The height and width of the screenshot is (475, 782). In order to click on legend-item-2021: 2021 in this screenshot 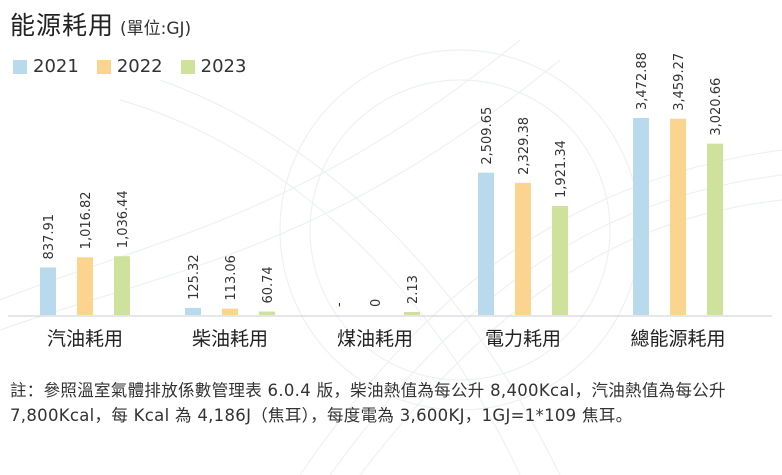, I will do `click(46, 66)`.